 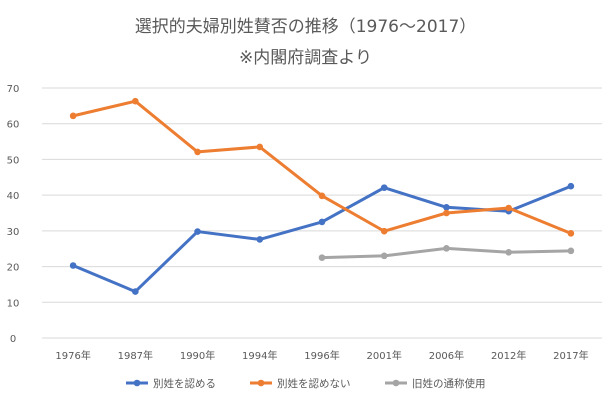 What do you see at coordinates (305, 27) in the screenshot?
I see `chart-title: 選択的夫婦別姓賛否の推移（1976～2017）` at bounding box center [305, 27].